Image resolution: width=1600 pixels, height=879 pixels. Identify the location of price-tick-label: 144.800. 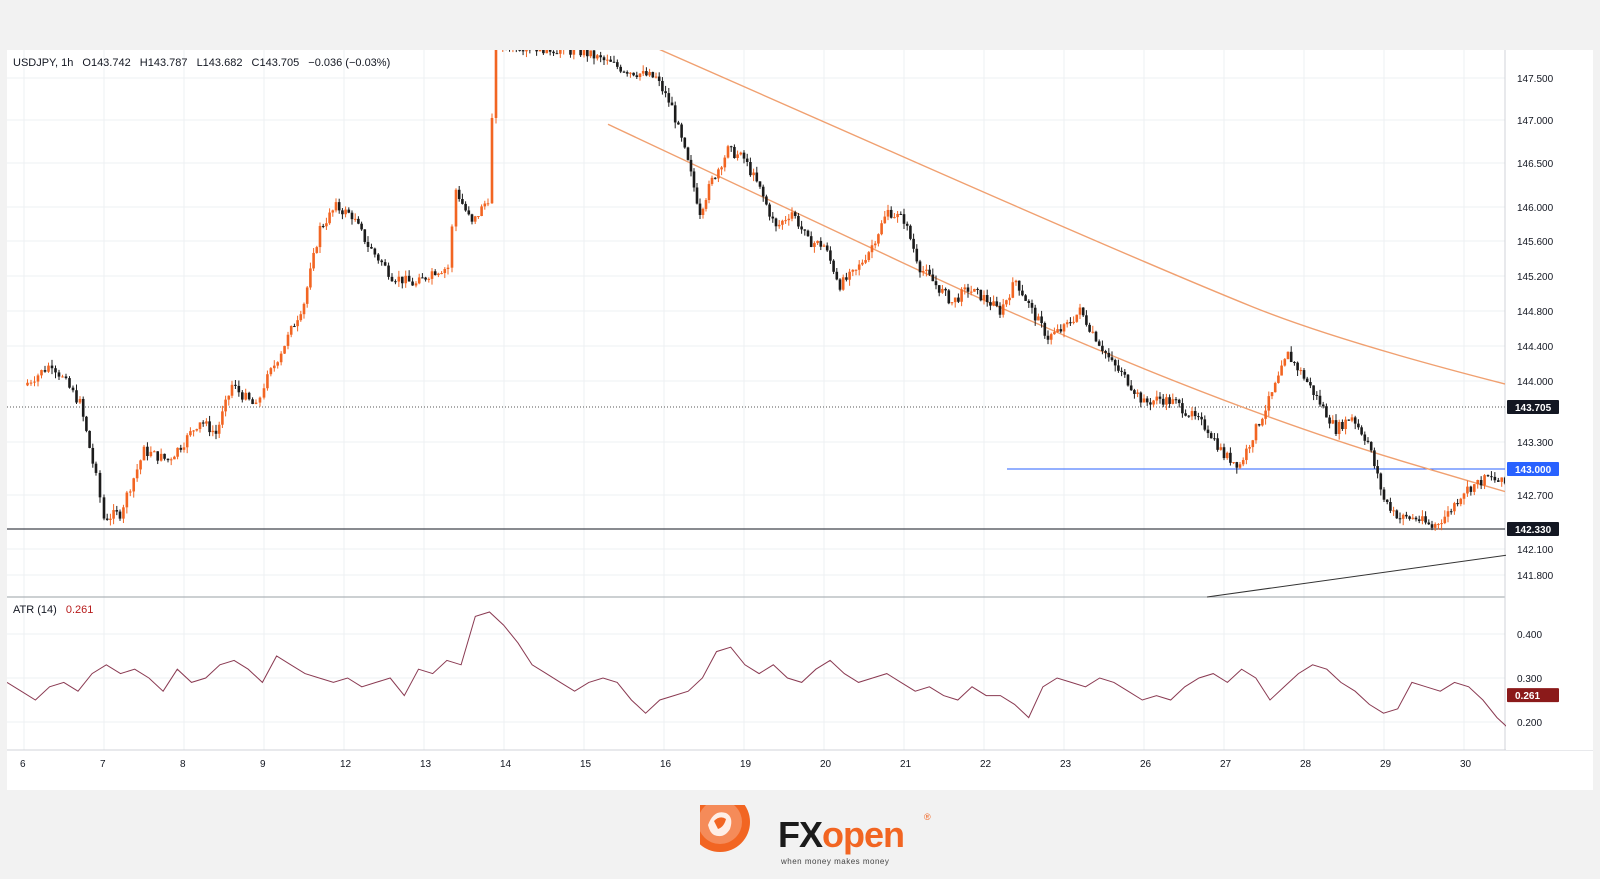
(1535, 312).